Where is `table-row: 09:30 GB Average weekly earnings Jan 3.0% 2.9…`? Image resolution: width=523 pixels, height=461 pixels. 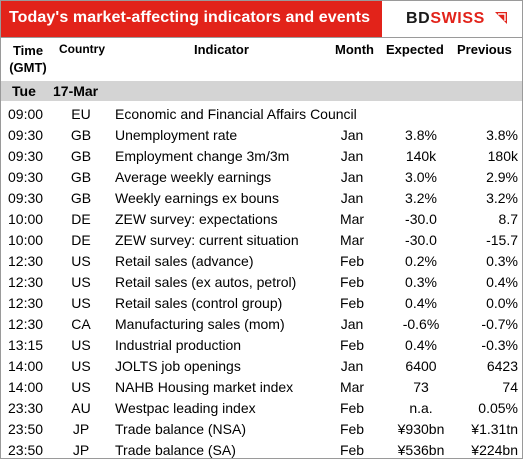
table-row: 09:30 GB Average weekly earnings Jan 3.0% 2.9… is located at coordinates (261, 177).